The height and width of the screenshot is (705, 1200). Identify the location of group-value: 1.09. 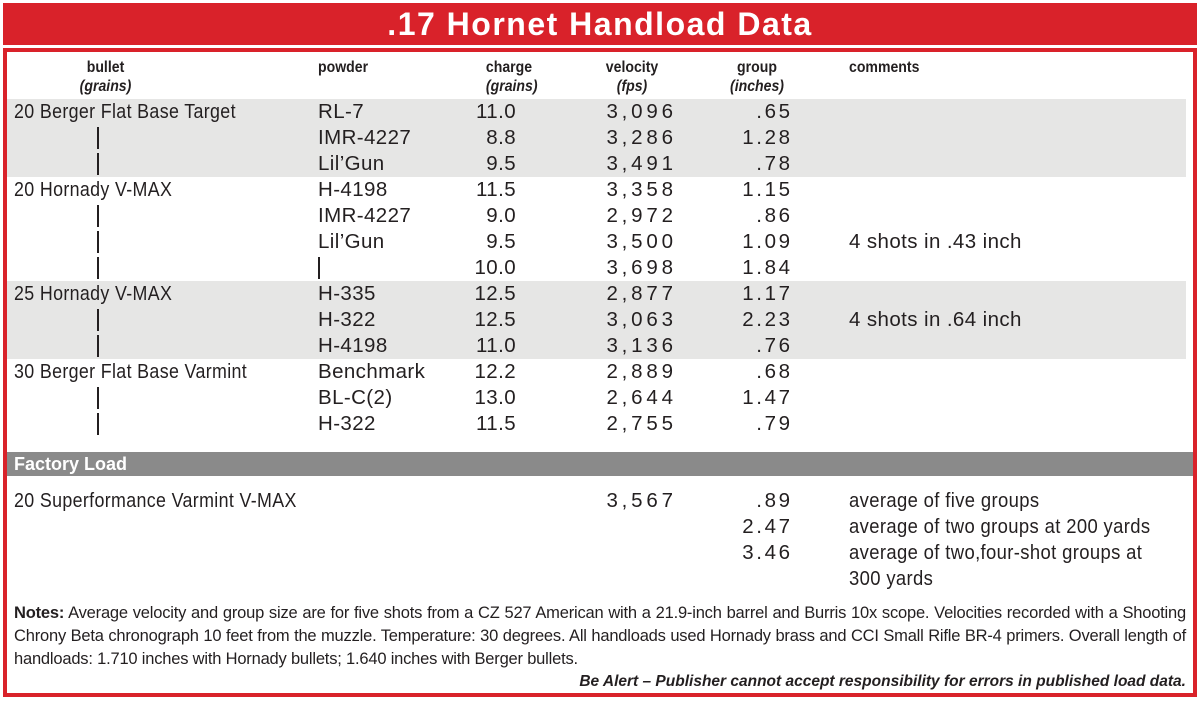
(767, 241).